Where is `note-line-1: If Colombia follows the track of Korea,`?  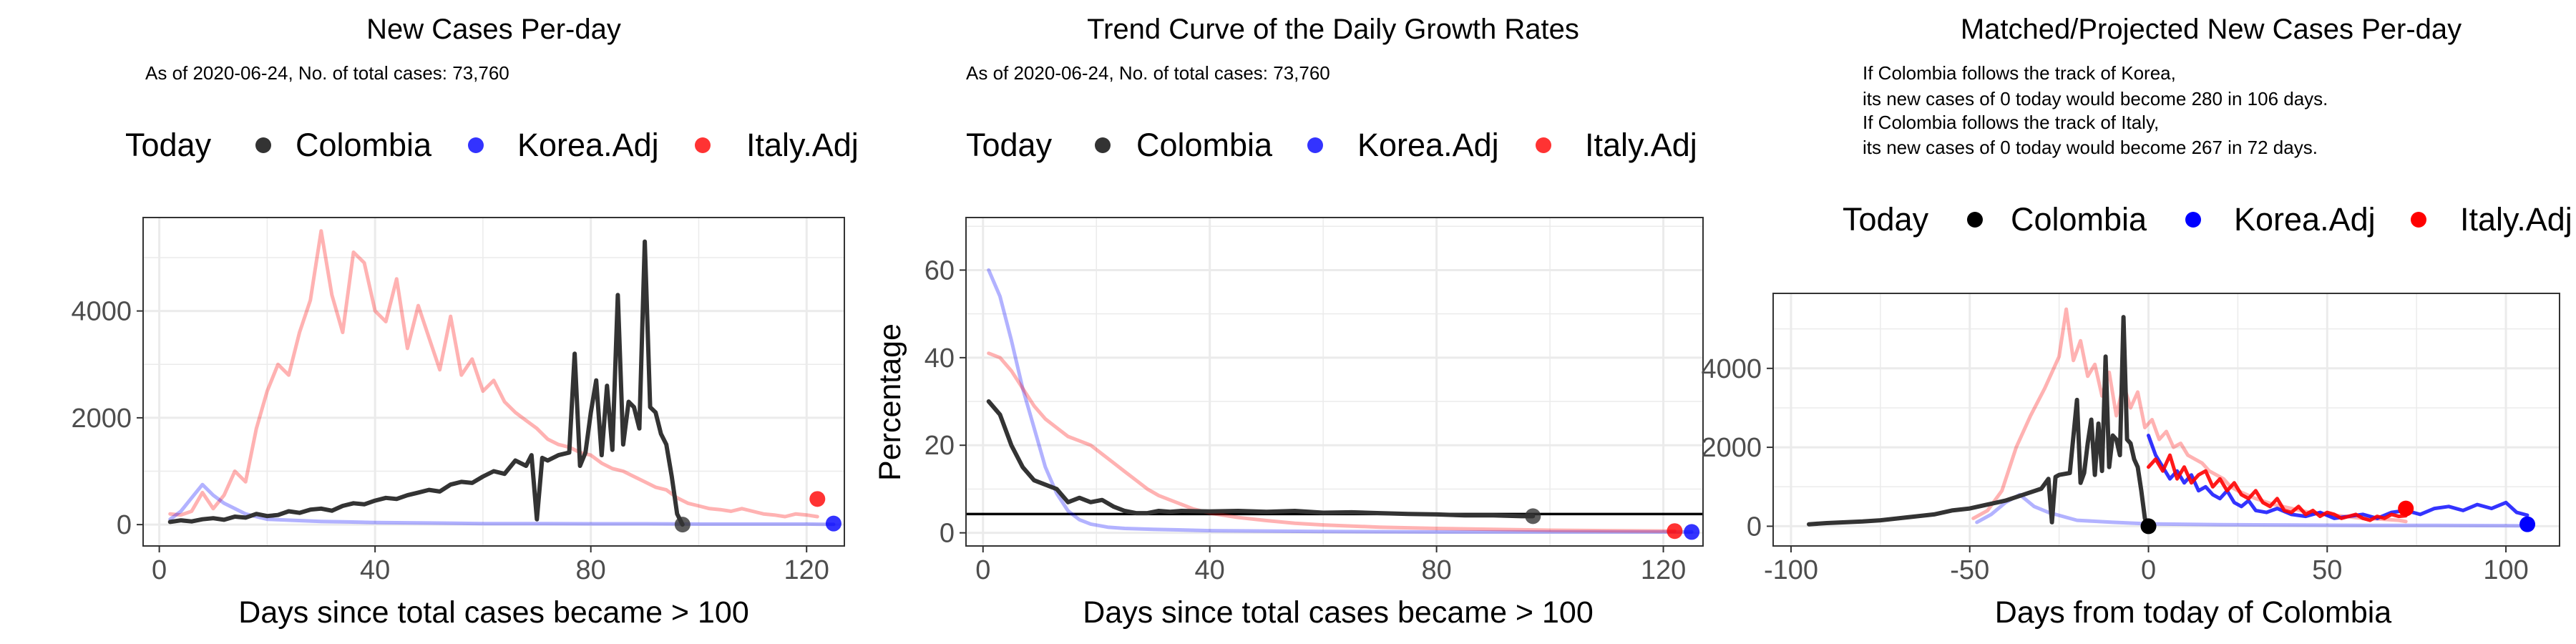
note-line-1: If Colombia follows the track of Korea, is located at coordinates (2019, 73).